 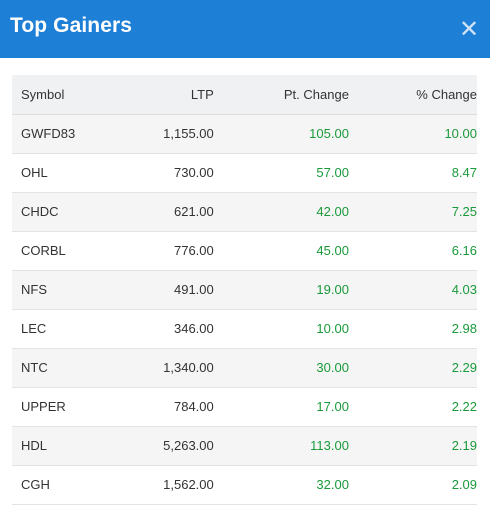 I want to click on cell-symbol: NFS, so click(x=34, y=289).